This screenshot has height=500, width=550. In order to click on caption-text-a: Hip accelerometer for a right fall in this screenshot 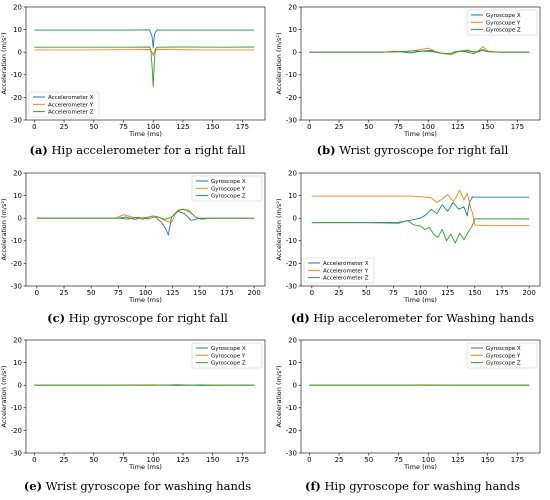, I will do `click(148, 150)`.